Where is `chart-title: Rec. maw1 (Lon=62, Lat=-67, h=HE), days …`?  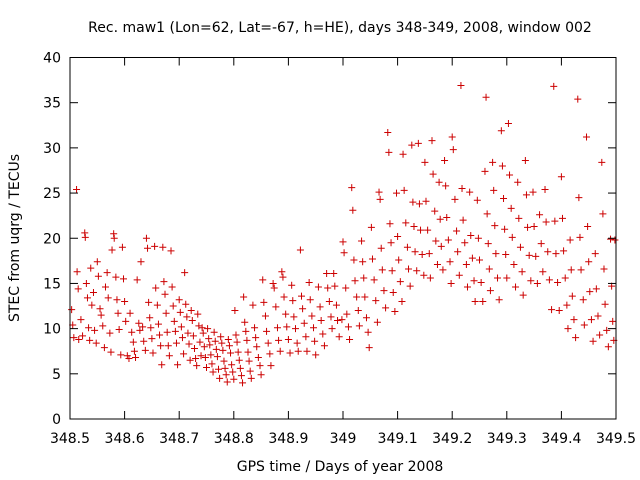 chart-title: Rec. maw1 (Lon=62, Lat=-67, h=HE), days … is located at coordinates (340, 28).